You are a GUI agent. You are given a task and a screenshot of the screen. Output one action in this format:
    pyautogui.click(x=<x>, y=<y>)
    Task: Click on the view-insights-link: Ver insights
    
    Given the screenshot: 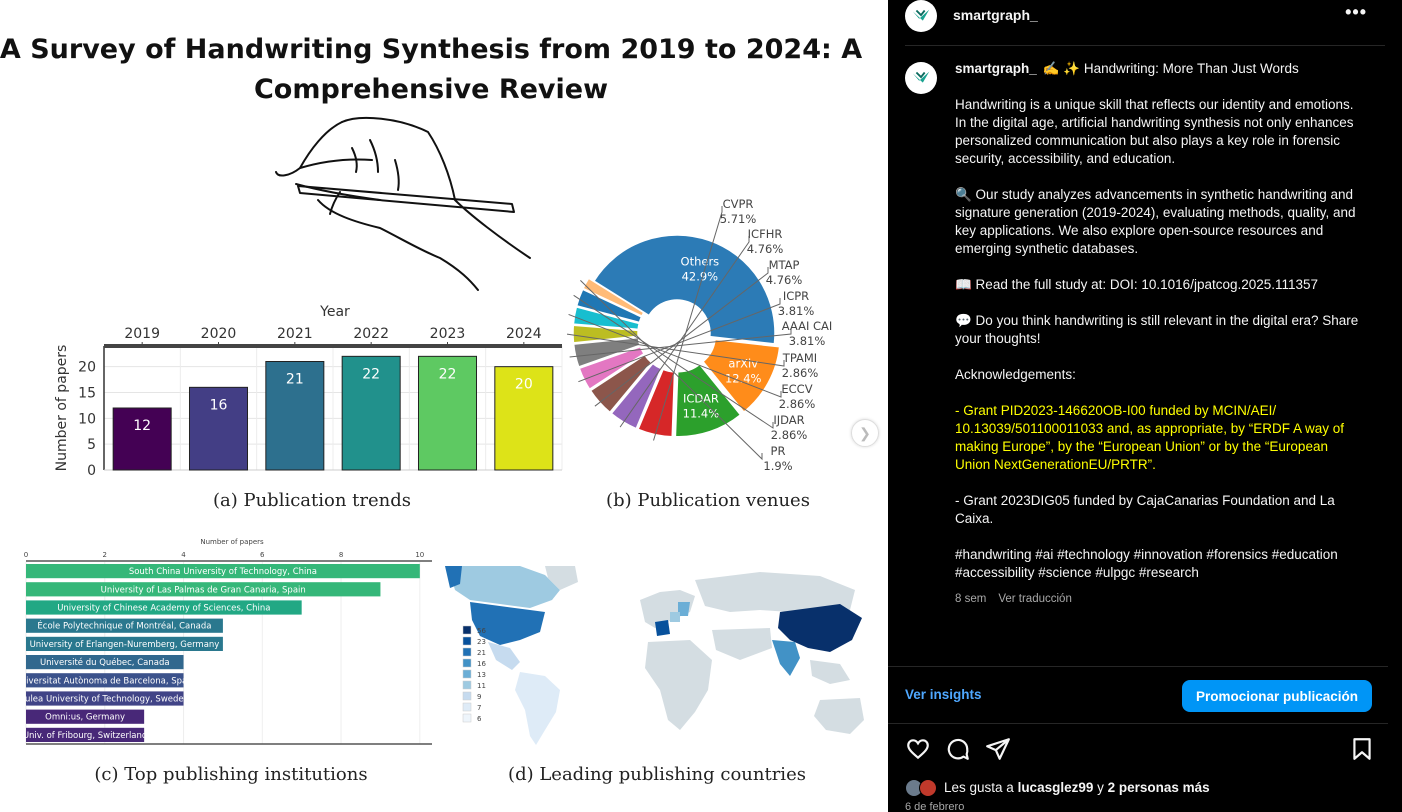 What is the action you would take?
    pyautogui.click(x=943, y=694)
    